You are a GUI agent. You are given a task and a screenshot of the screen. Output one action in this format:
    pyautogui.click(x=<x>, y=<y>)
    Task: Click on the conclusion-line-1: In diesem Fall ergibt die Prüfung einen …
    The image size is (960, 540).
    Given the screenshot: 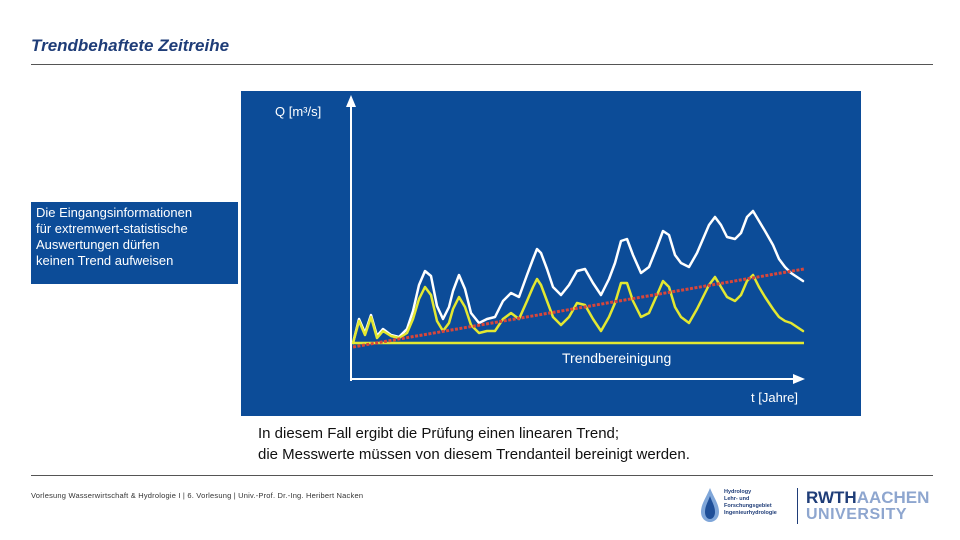 What is the action you would take?
    pyautogui.click(x=439, y=433)
    